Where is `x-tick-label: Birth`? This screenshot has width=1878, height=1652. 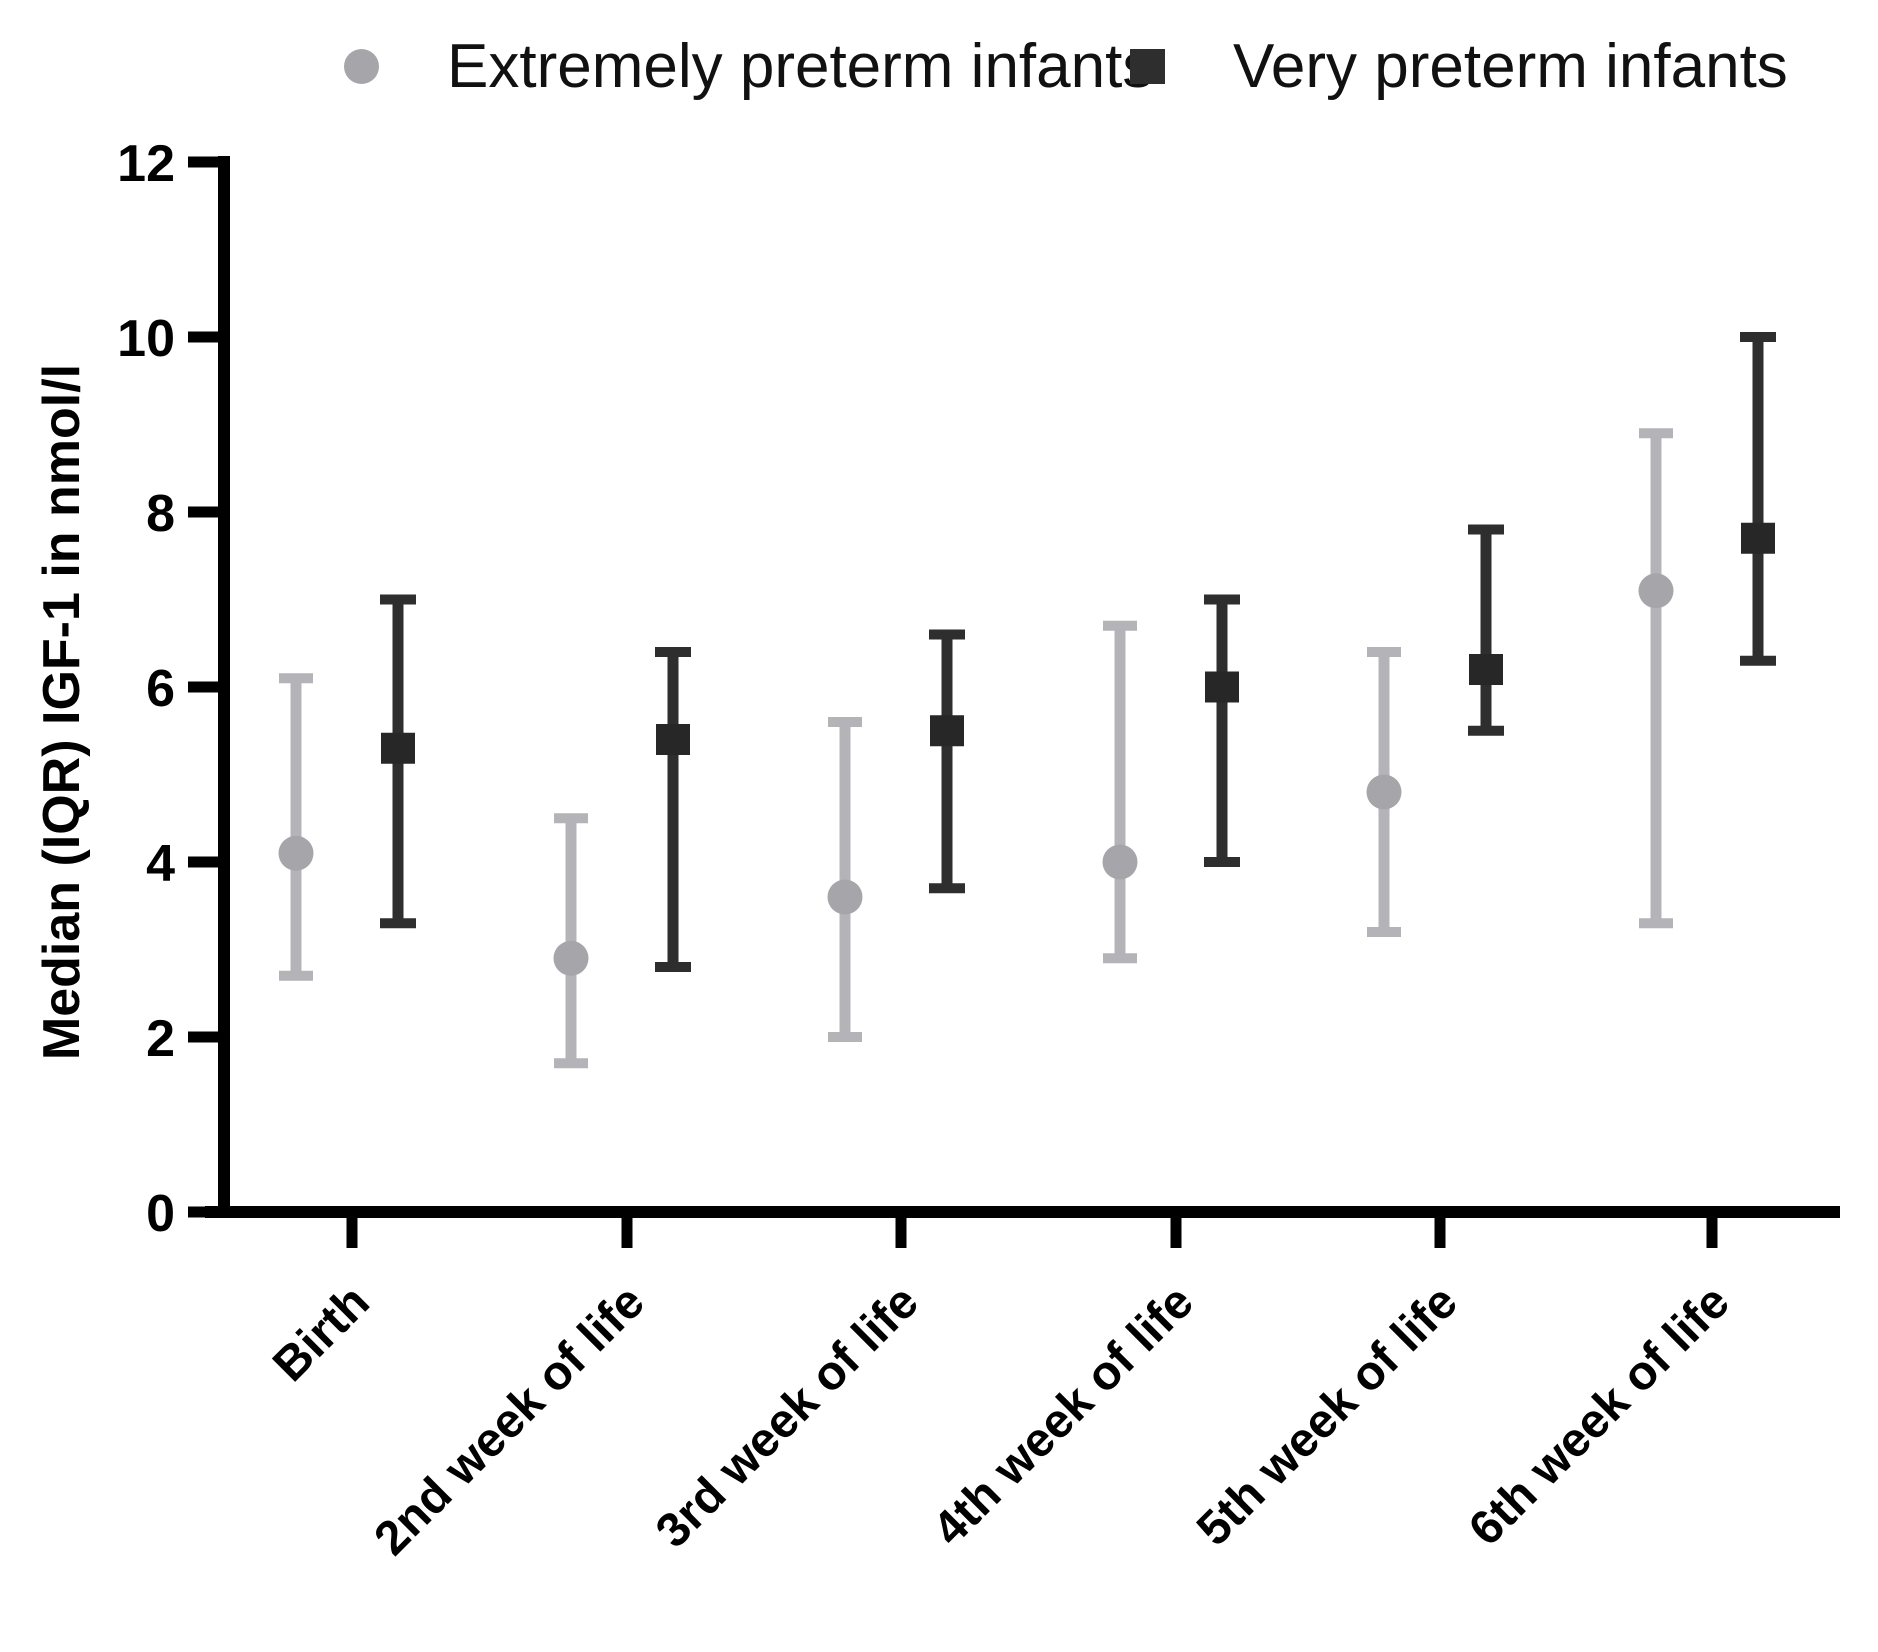
x-tick-label: Birth is located at coordinates (321, 1333).